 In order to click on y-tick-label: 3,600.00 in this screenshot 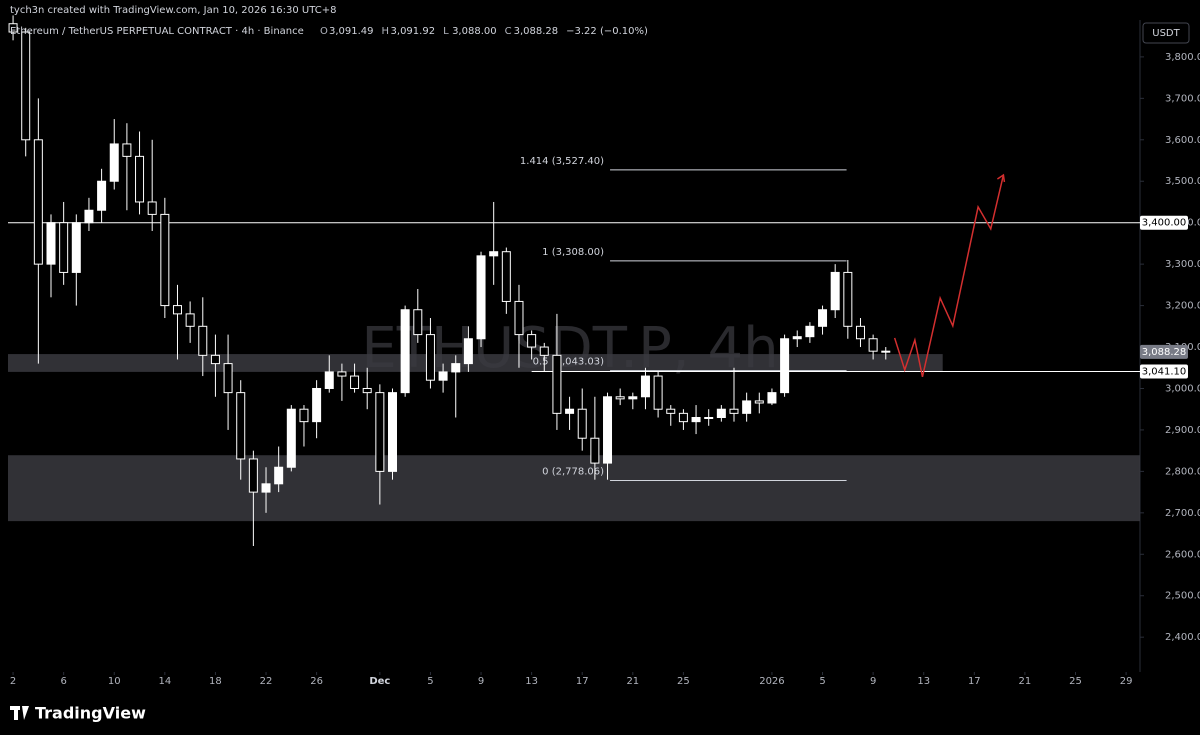, I will do `click(1182, 140)`.